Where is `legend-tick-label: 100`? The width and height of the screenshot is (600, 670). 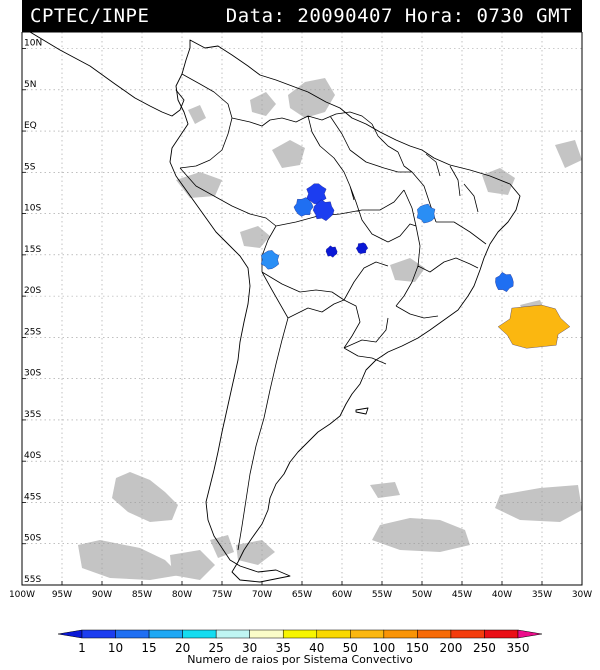
legend-tick-label: 100 is located at coordinates (383, 647).